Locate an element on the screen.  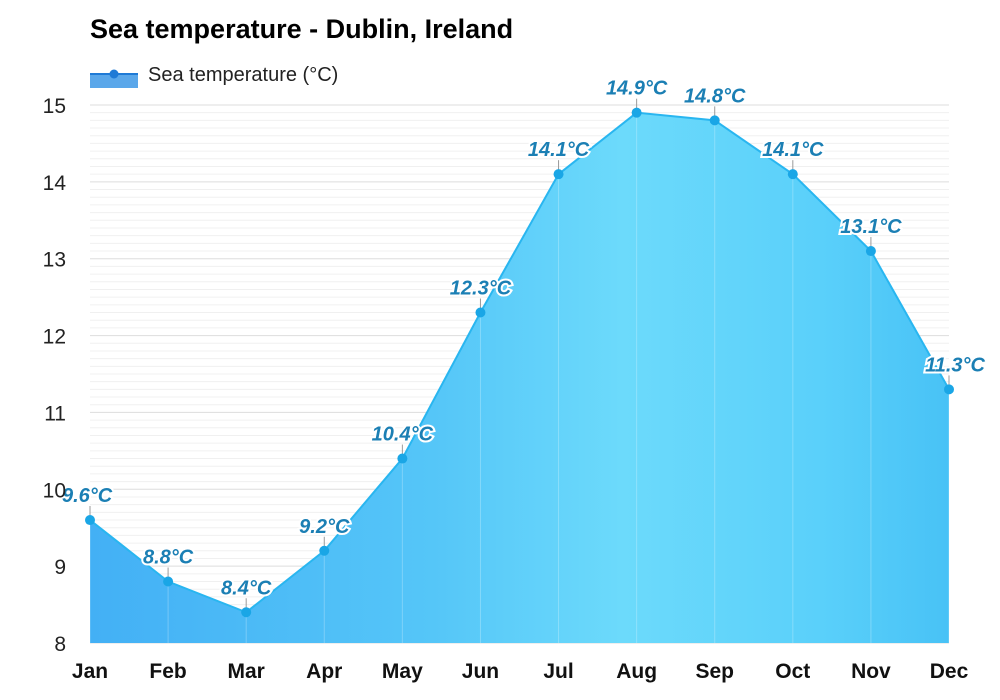
x-tick-label-oct: Oct is located at coordinates (792, 671).